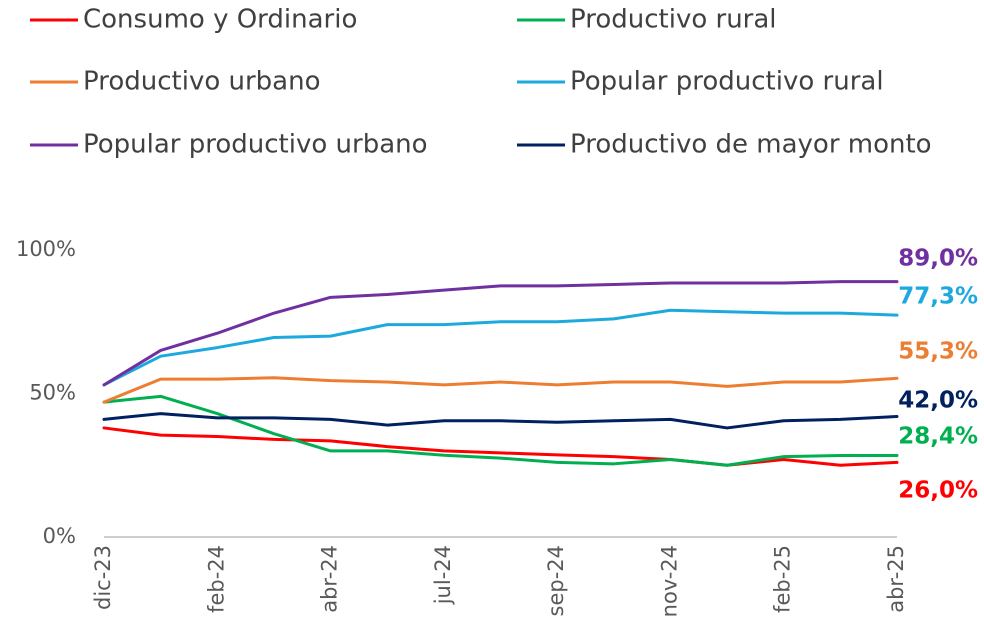  What do you see at coordinates (673, 20) in the screenshot?
I see `legend-label: Productivo rural` at bounding box center [673, 20].